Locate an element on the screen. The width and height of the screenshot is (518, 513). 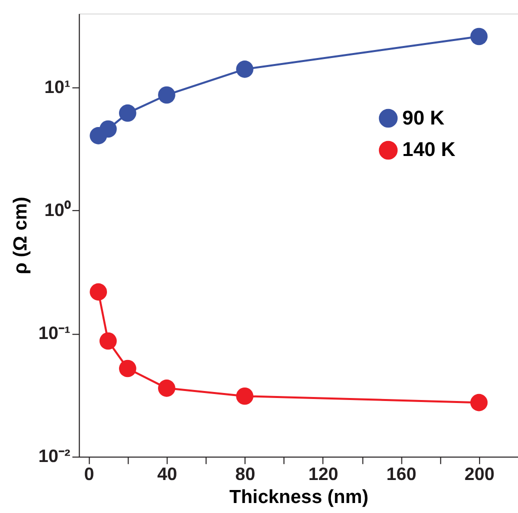
y-tick-label: 10⁻¹ is located at coordinates (54, 333).